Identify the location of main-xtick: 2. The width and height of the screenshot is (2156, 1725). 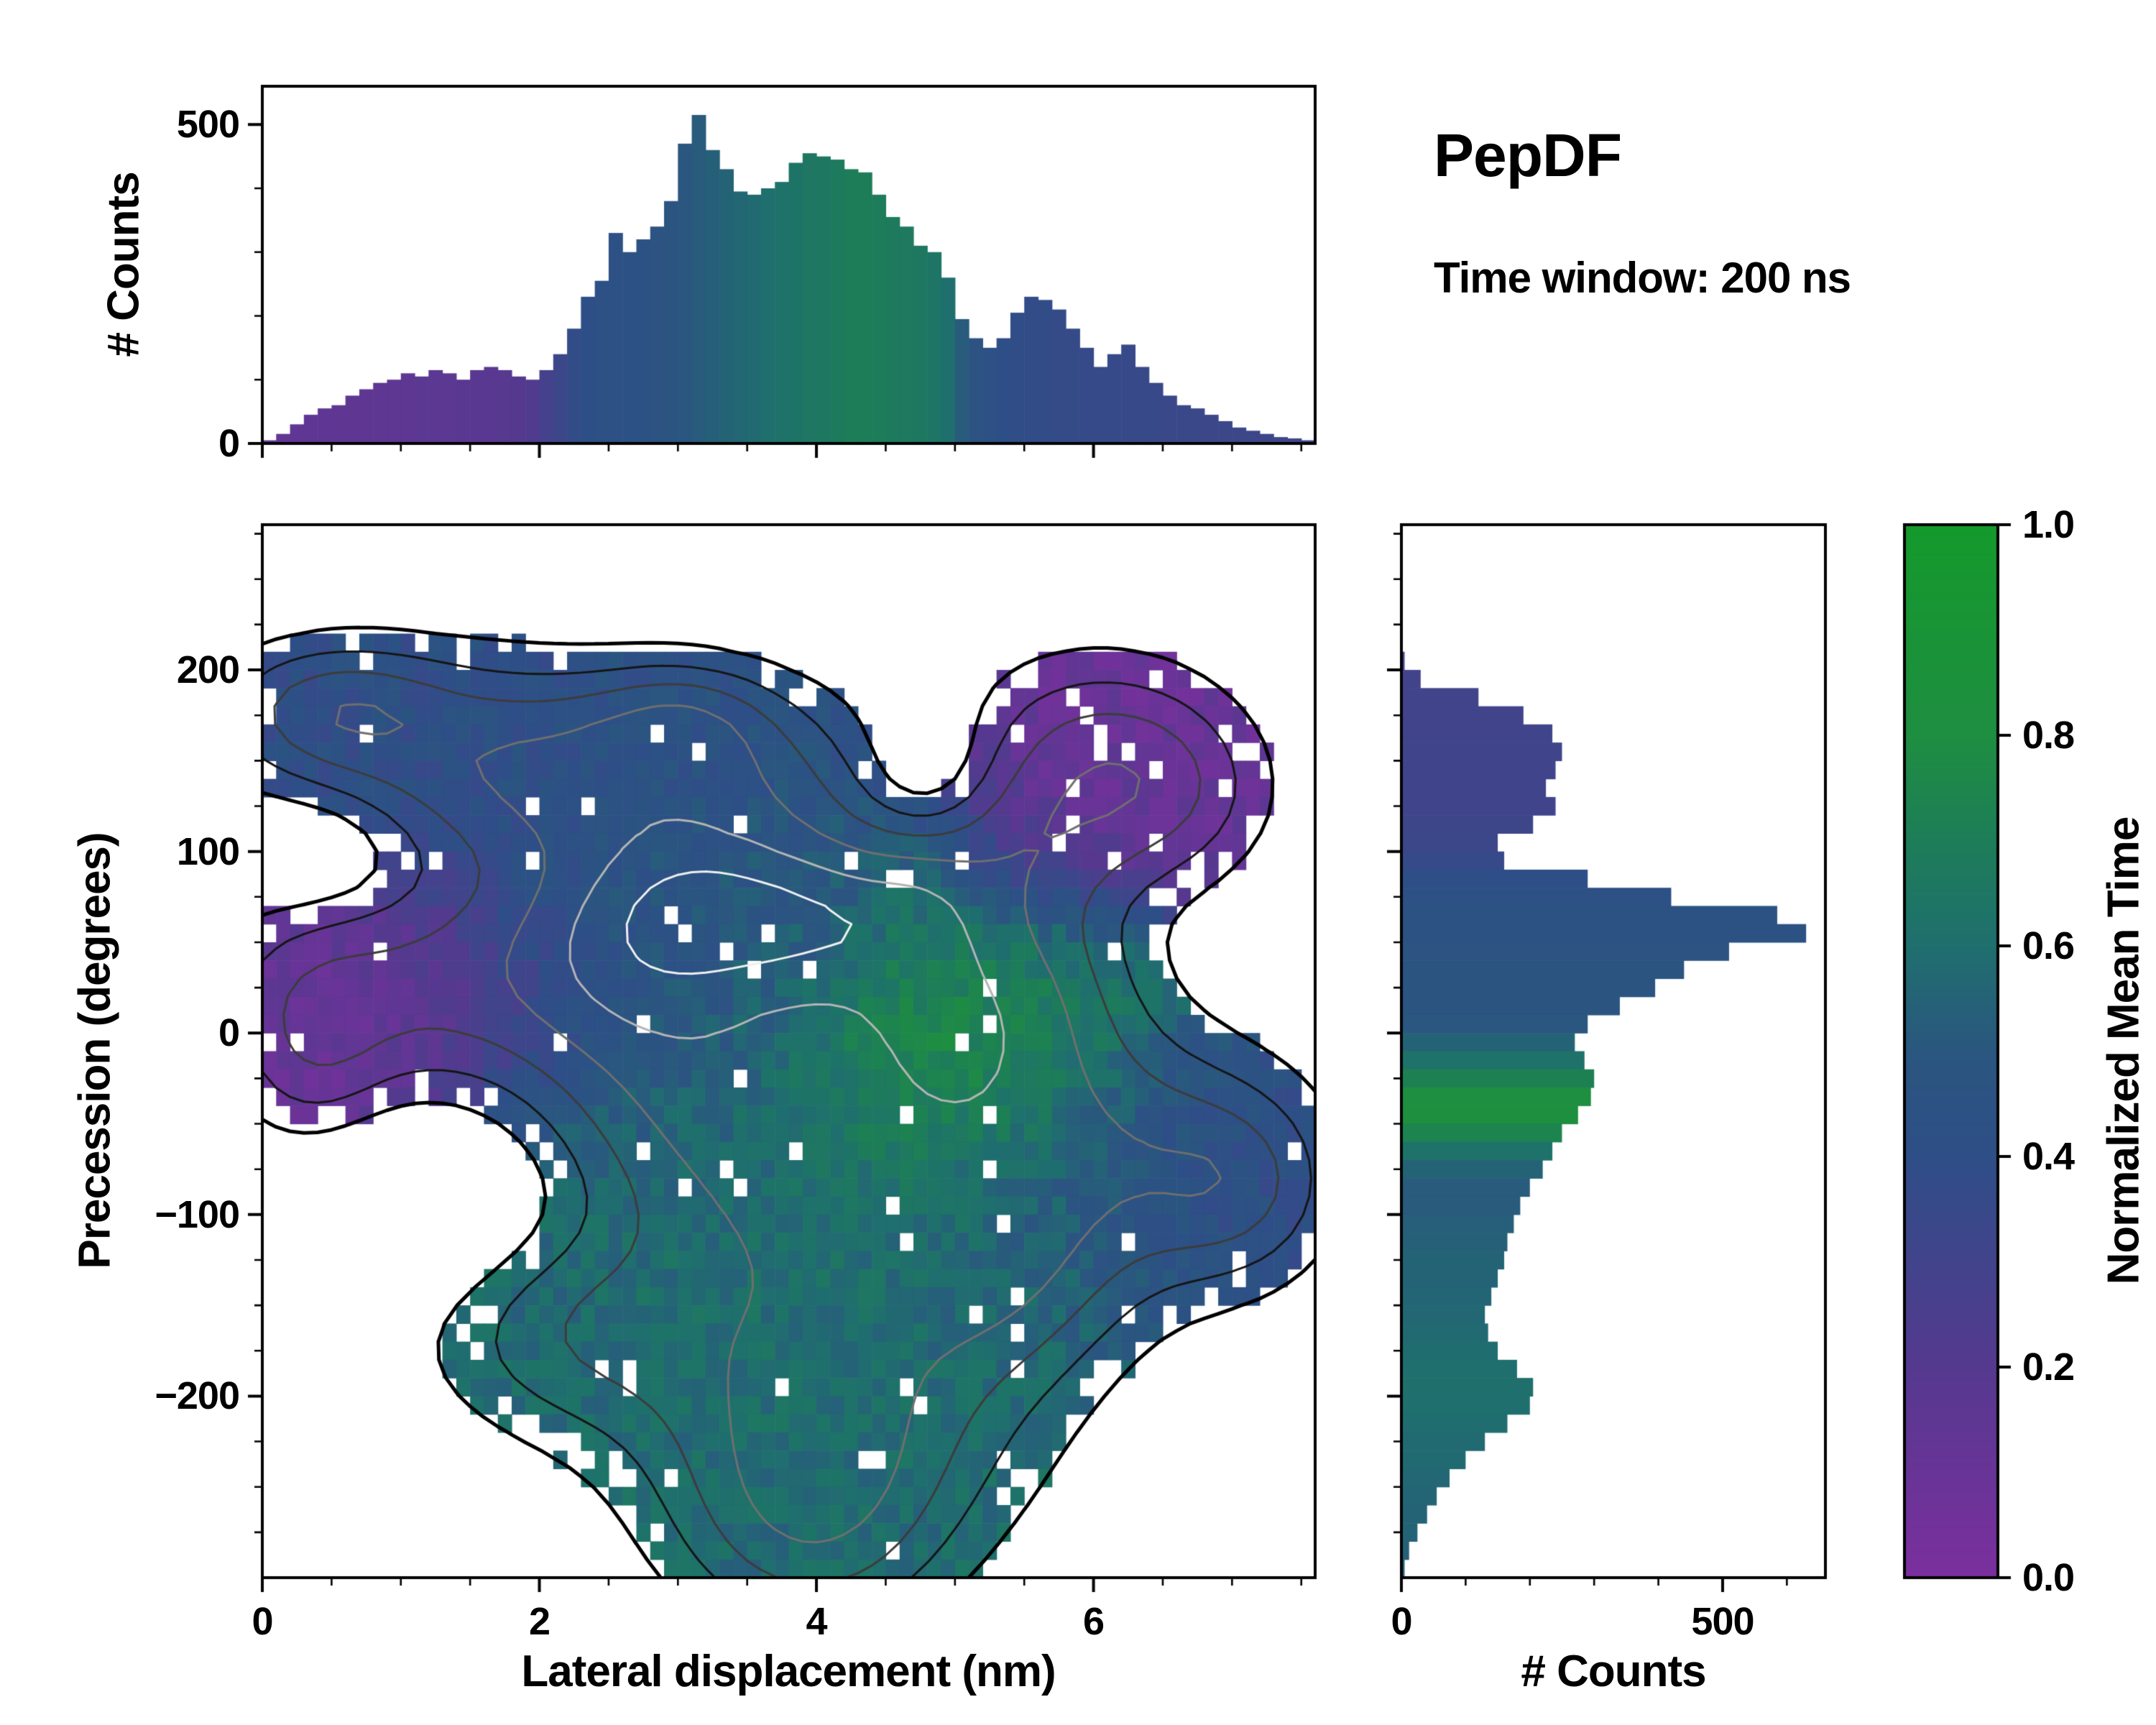
(539, 1621).